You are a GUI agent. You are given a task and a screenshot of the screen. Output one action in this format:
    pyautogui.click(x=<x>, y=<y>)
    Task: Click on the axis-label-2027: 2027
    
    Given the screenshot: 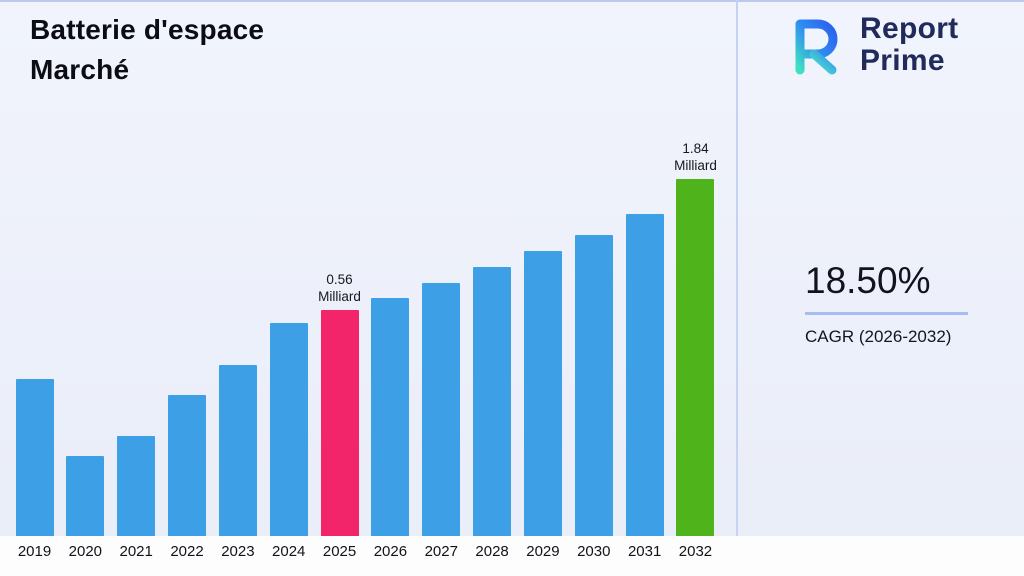 What is the action you would take?
    pyautogui.click(x=441, y=551)
    